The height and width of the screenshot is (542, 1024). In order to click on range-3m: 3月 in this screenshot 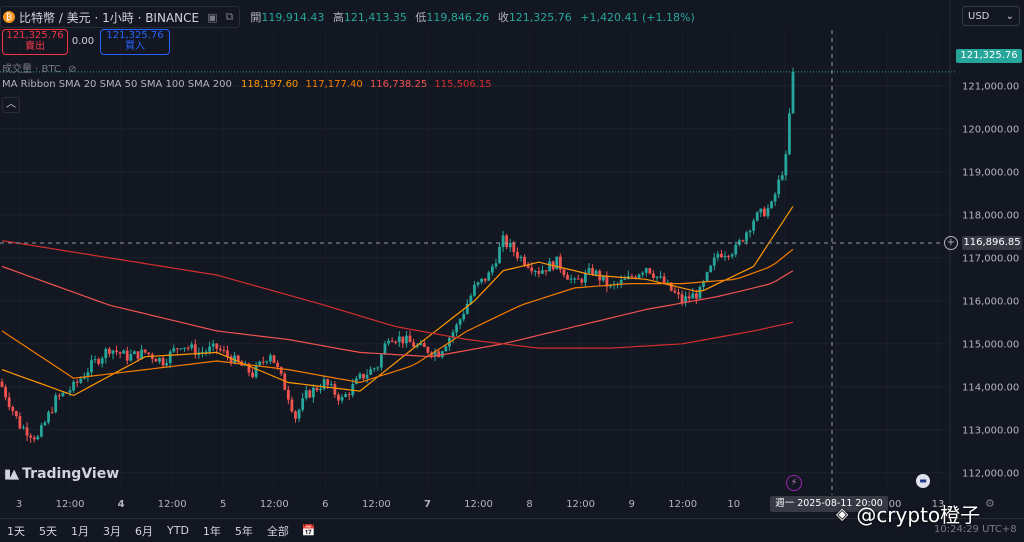, I will do `click(112, 531)`.